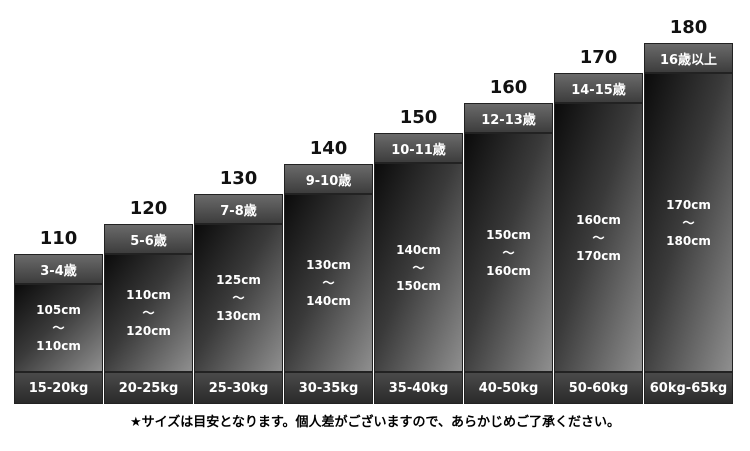 The image size is (750, 451). I want to click on footnote: ★サイズは目安となります。個人差がございますので、あらかじめご了承ください。, so click(375, 422).